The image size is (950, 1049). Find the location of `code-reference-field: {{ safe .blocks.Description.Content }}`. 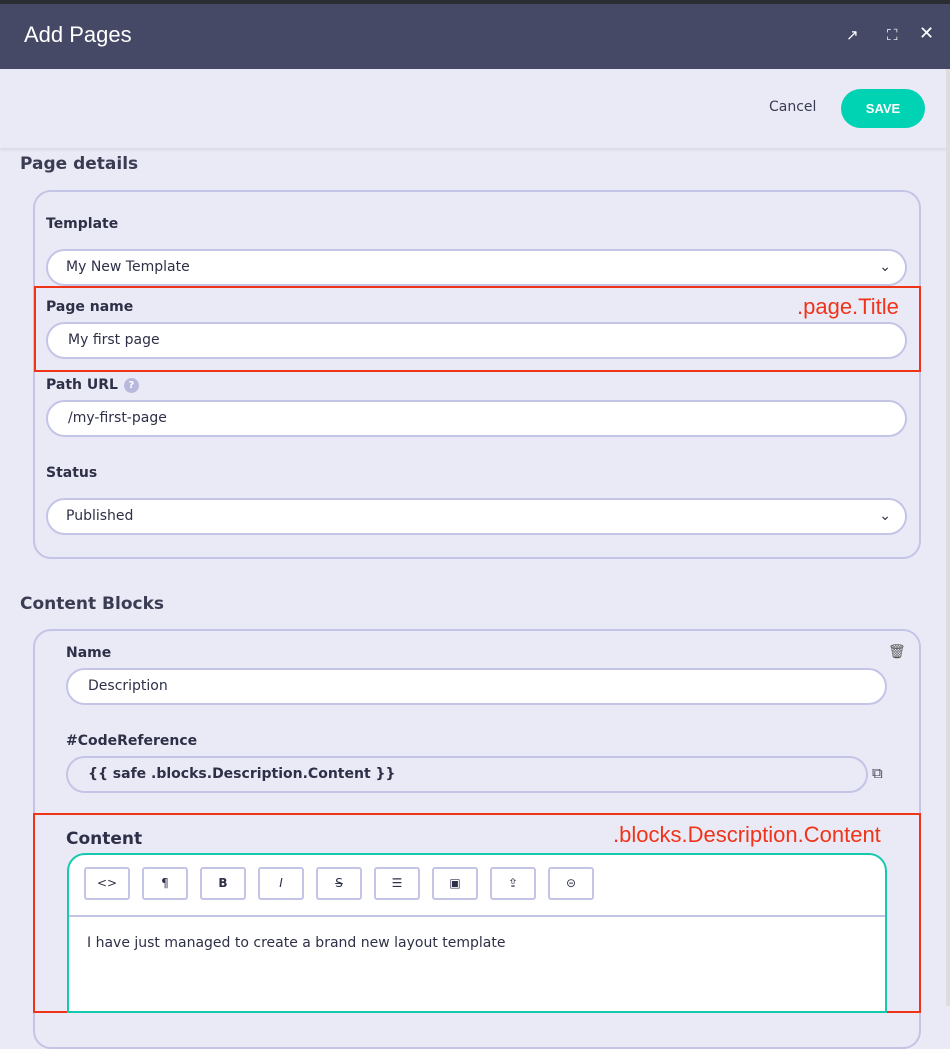

code-reference-field: {{ safe .blocks.Description.Content }} is located at coordinates (467, 774).